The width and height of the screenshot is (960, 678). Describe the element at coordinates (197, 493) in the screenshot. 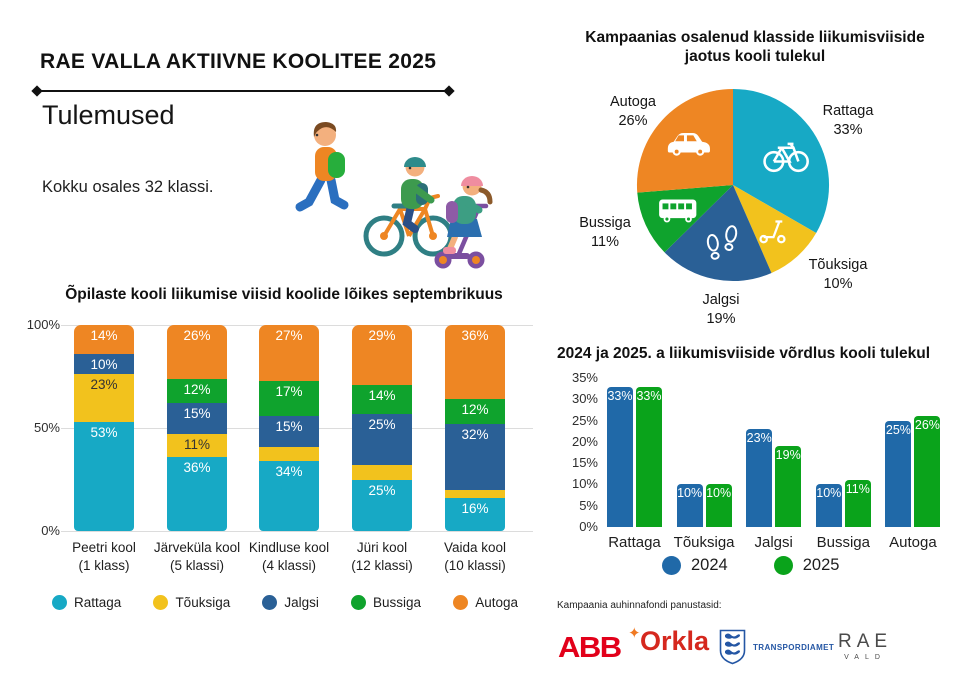

I see `segment-Rattaga: 36%` at that location.